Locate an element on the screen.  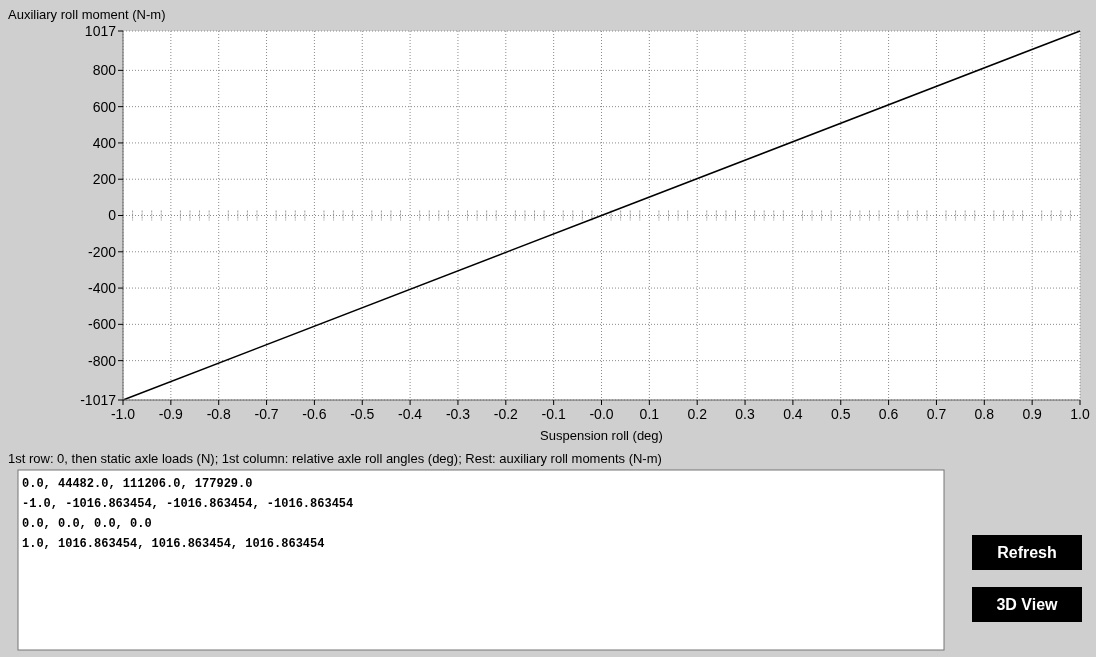
x-tick-label: -0.2 is located at coordinates (506, 414).